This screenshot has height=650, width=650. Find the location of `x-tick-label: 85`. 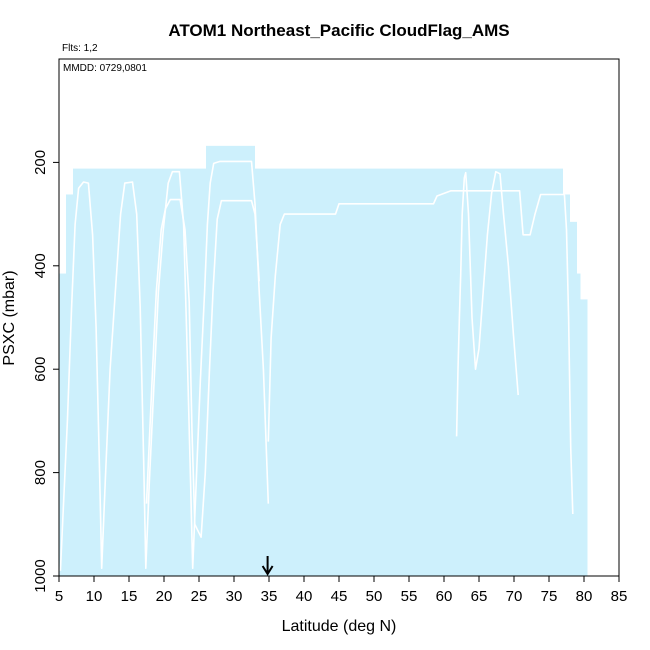

x-tick-label: 85 is located at coordinates (619, 596).